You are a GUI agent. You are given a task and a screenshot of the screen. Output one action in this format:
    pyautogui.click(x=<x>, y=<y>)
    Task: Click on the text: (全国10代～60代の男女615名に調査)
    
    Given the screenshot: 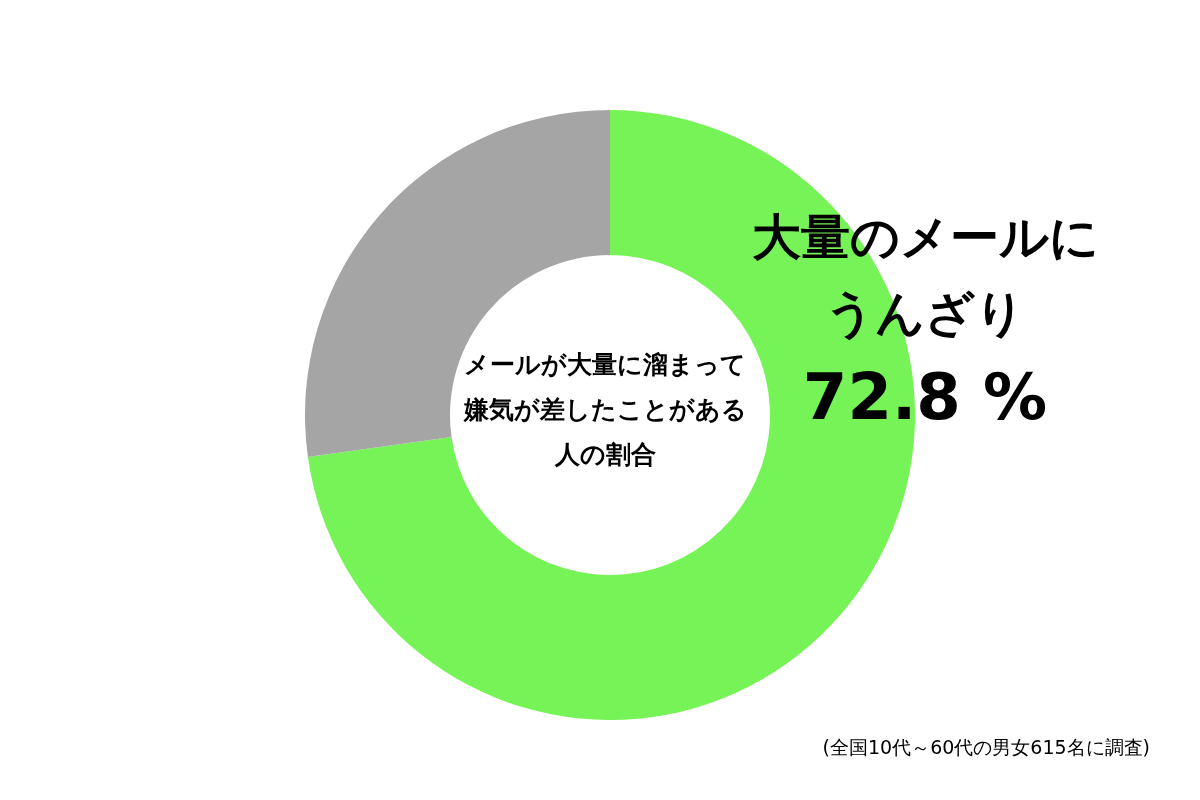 What is the action you would take?
    pyautogui.click(x=986, y=747)
    